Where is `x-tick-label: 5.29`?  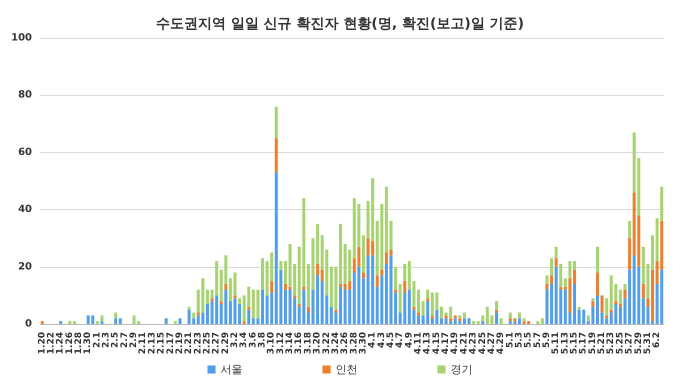 x-tick-label: 5.29 is located at coordinates (639, 343).